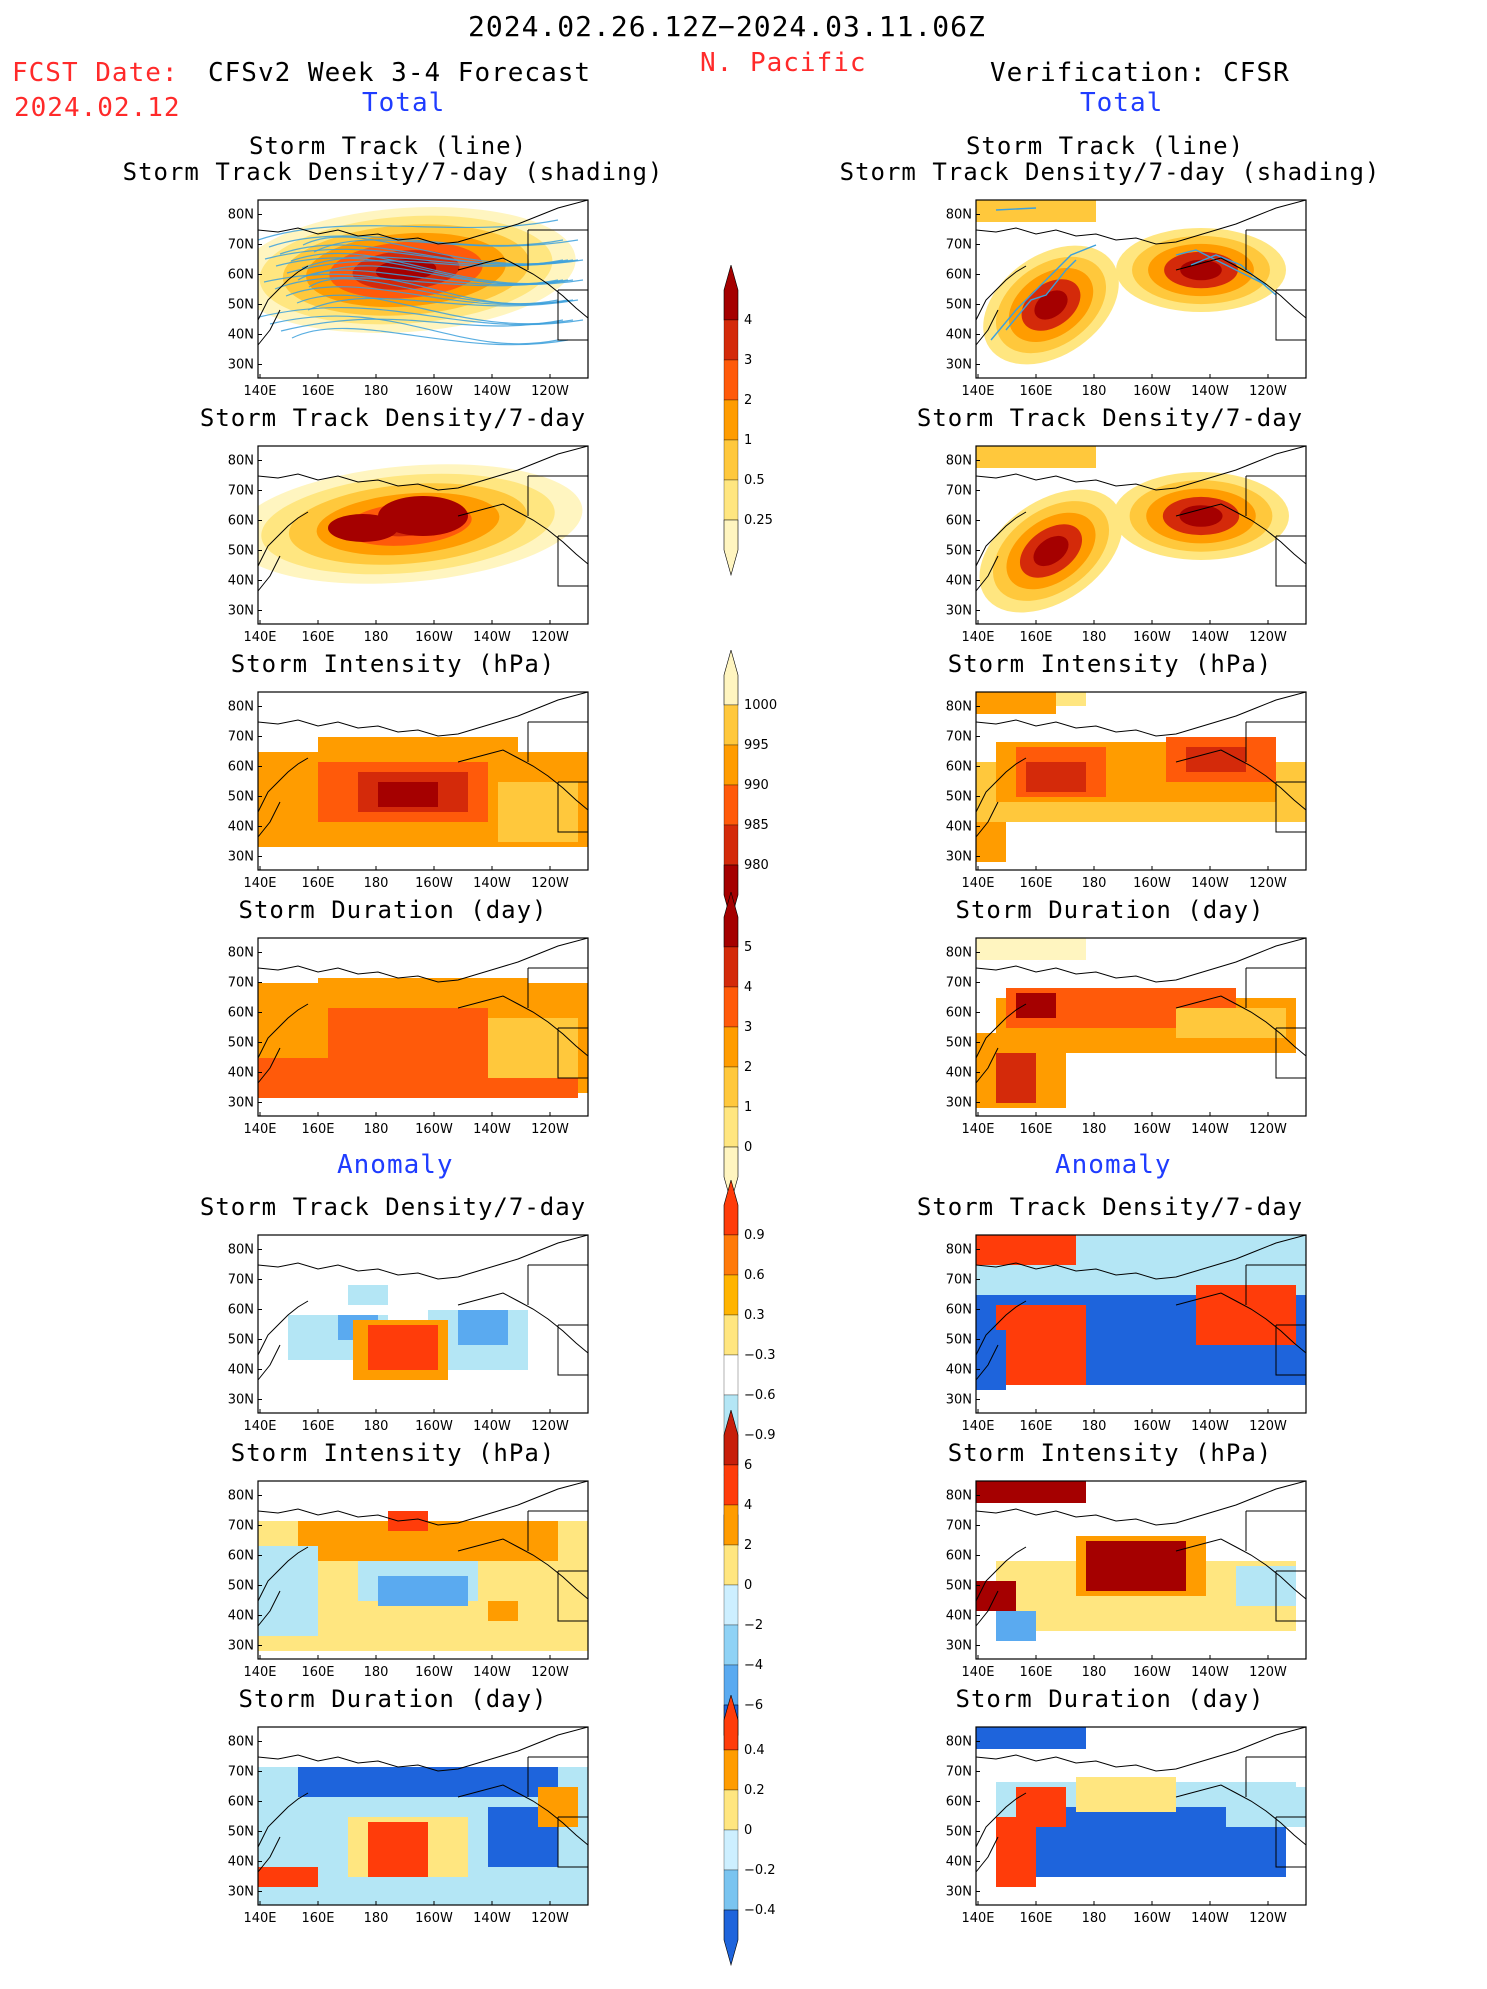  I want to click on title-l6: Storm Intensity (hPa), so click(393, 1453).